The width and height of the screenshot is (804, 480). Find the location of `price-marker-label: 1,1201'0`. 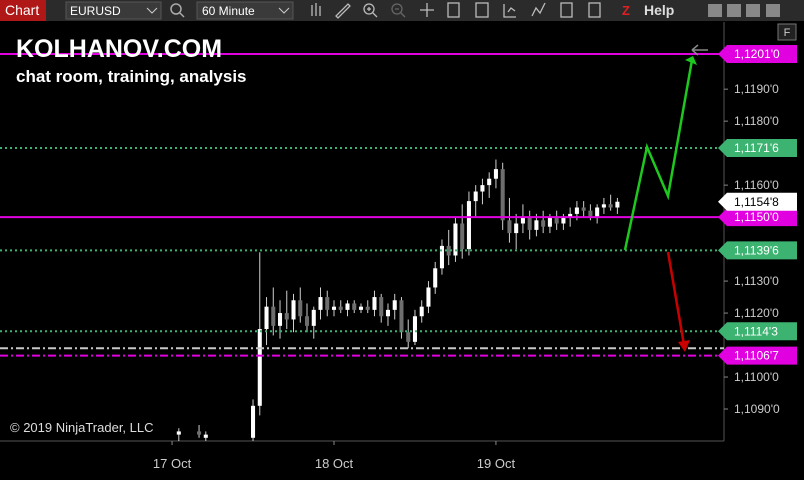

price-marker-label: 1,1201'0 is located at coordinates (757, 54).